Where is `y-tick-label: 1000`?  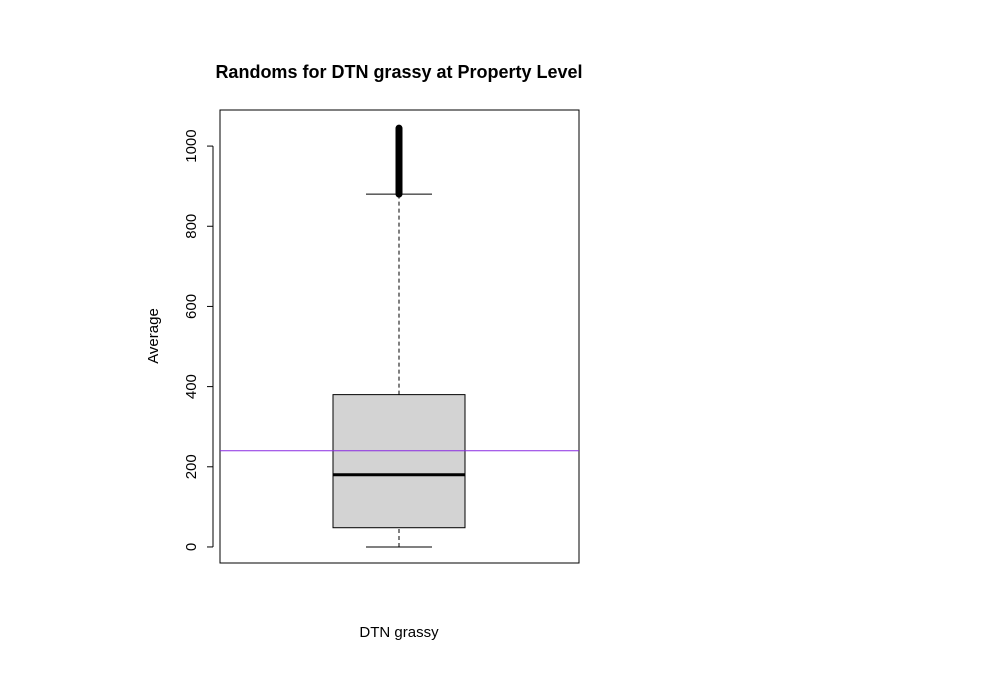
y-tick-label: 1000 is located at coordinates (191, 145).